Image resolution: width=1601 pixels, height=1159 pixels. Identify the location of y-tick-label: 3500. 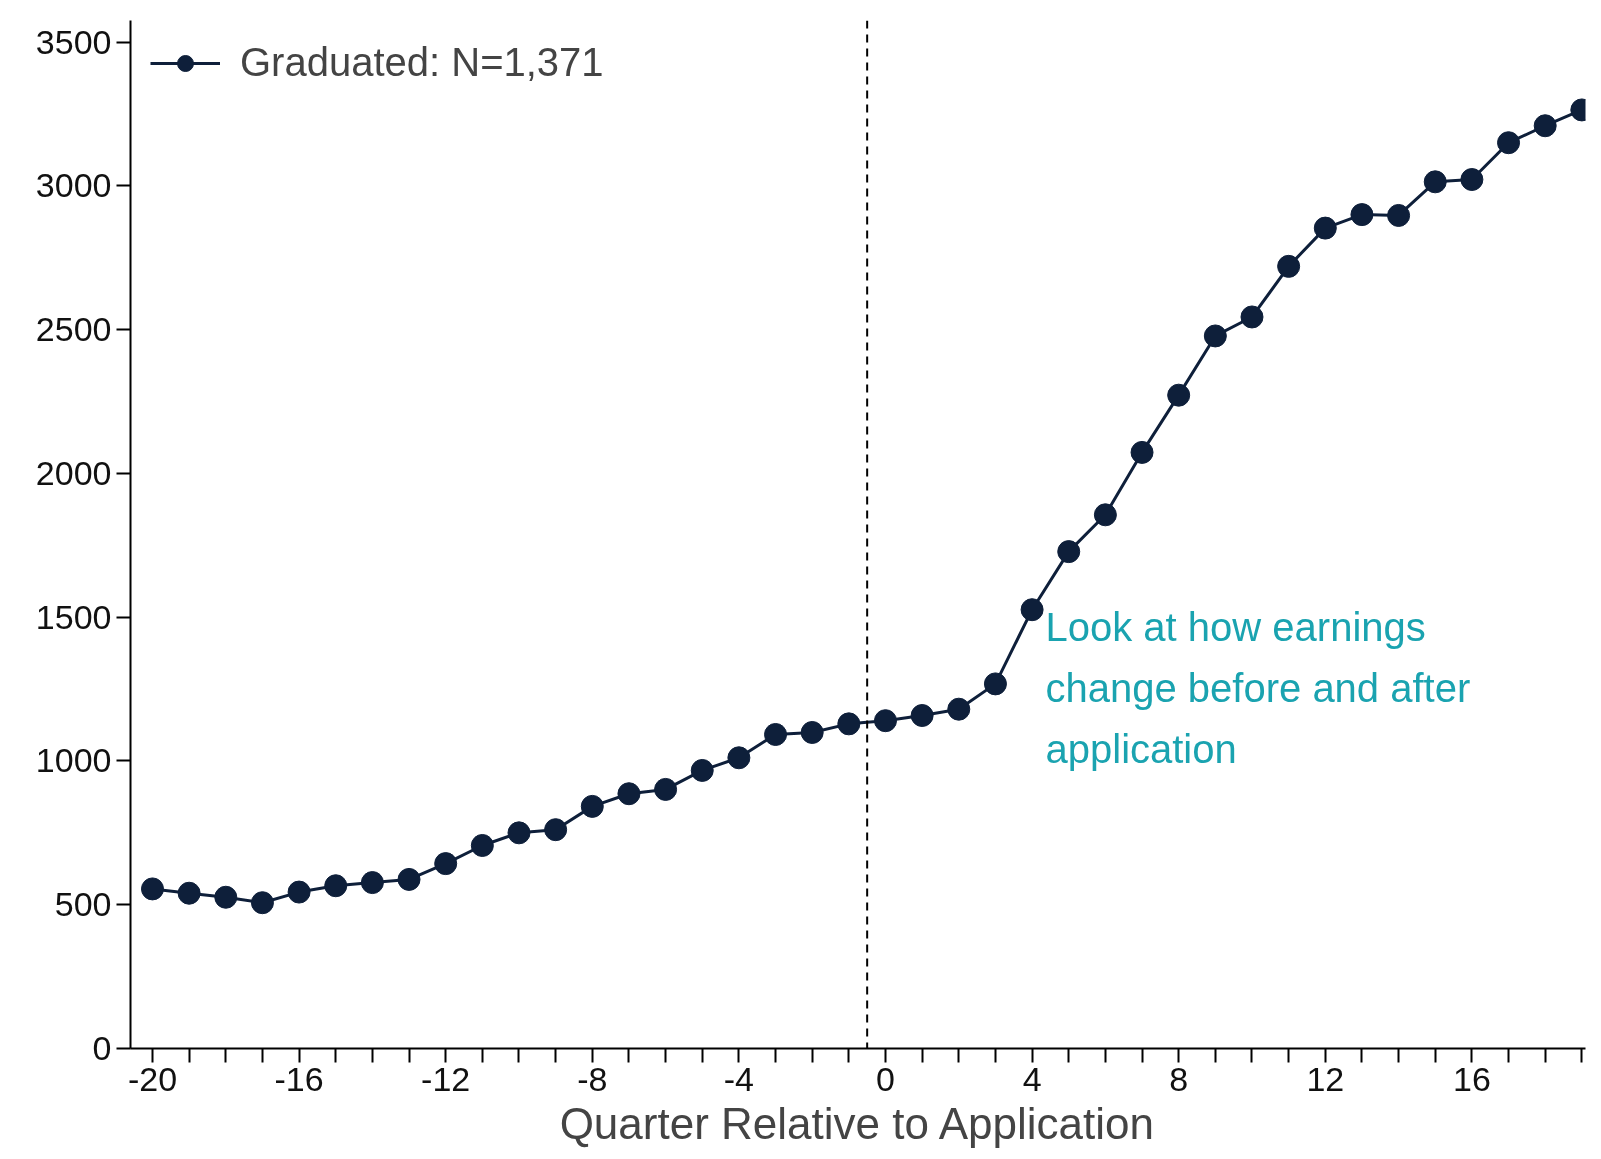
(73, 41).